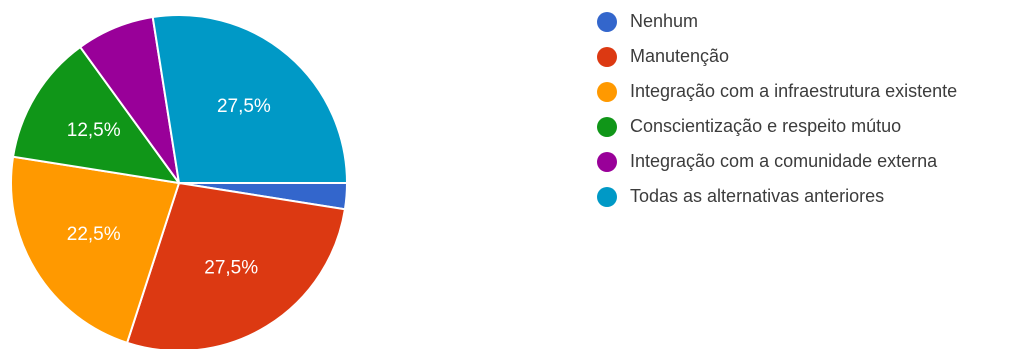 This screenshot has width=1022, height=349. What do you see at coordinates (664, 21) in the screenshot?
I see `legend-label: Nenhum` at bounding box center [664, 21].